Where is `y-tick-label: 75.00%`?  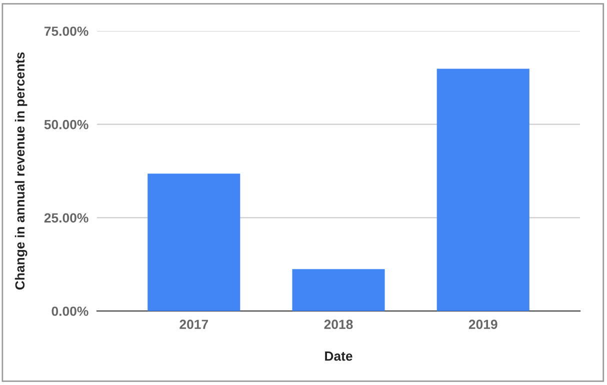 y-tick-label: 75.00% is located at coordinates (66, 31).